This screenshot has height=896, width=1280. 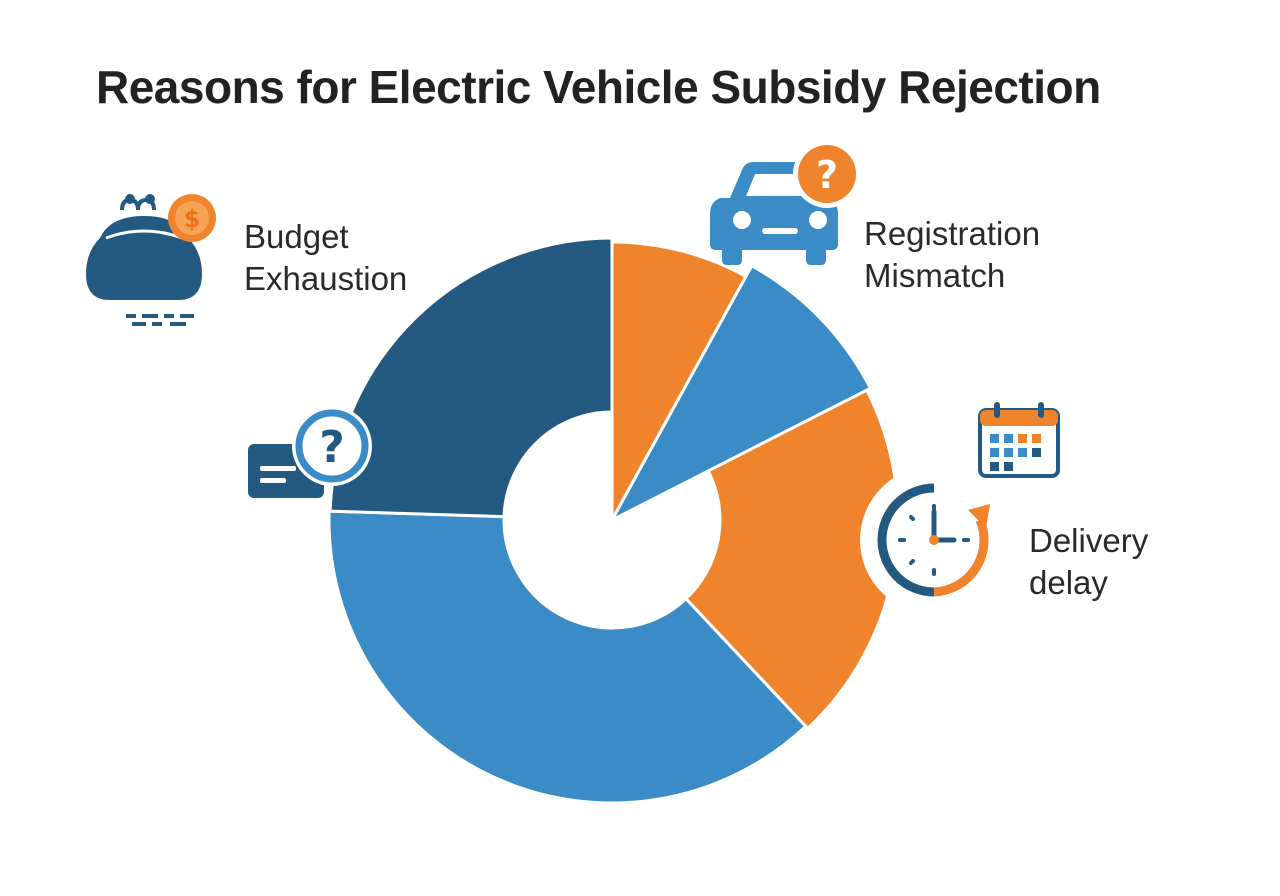 What do you see at coordinates (785, 202) in the screenshot?
I see `car-question-icon: ?` at bounding box center [785, 202].